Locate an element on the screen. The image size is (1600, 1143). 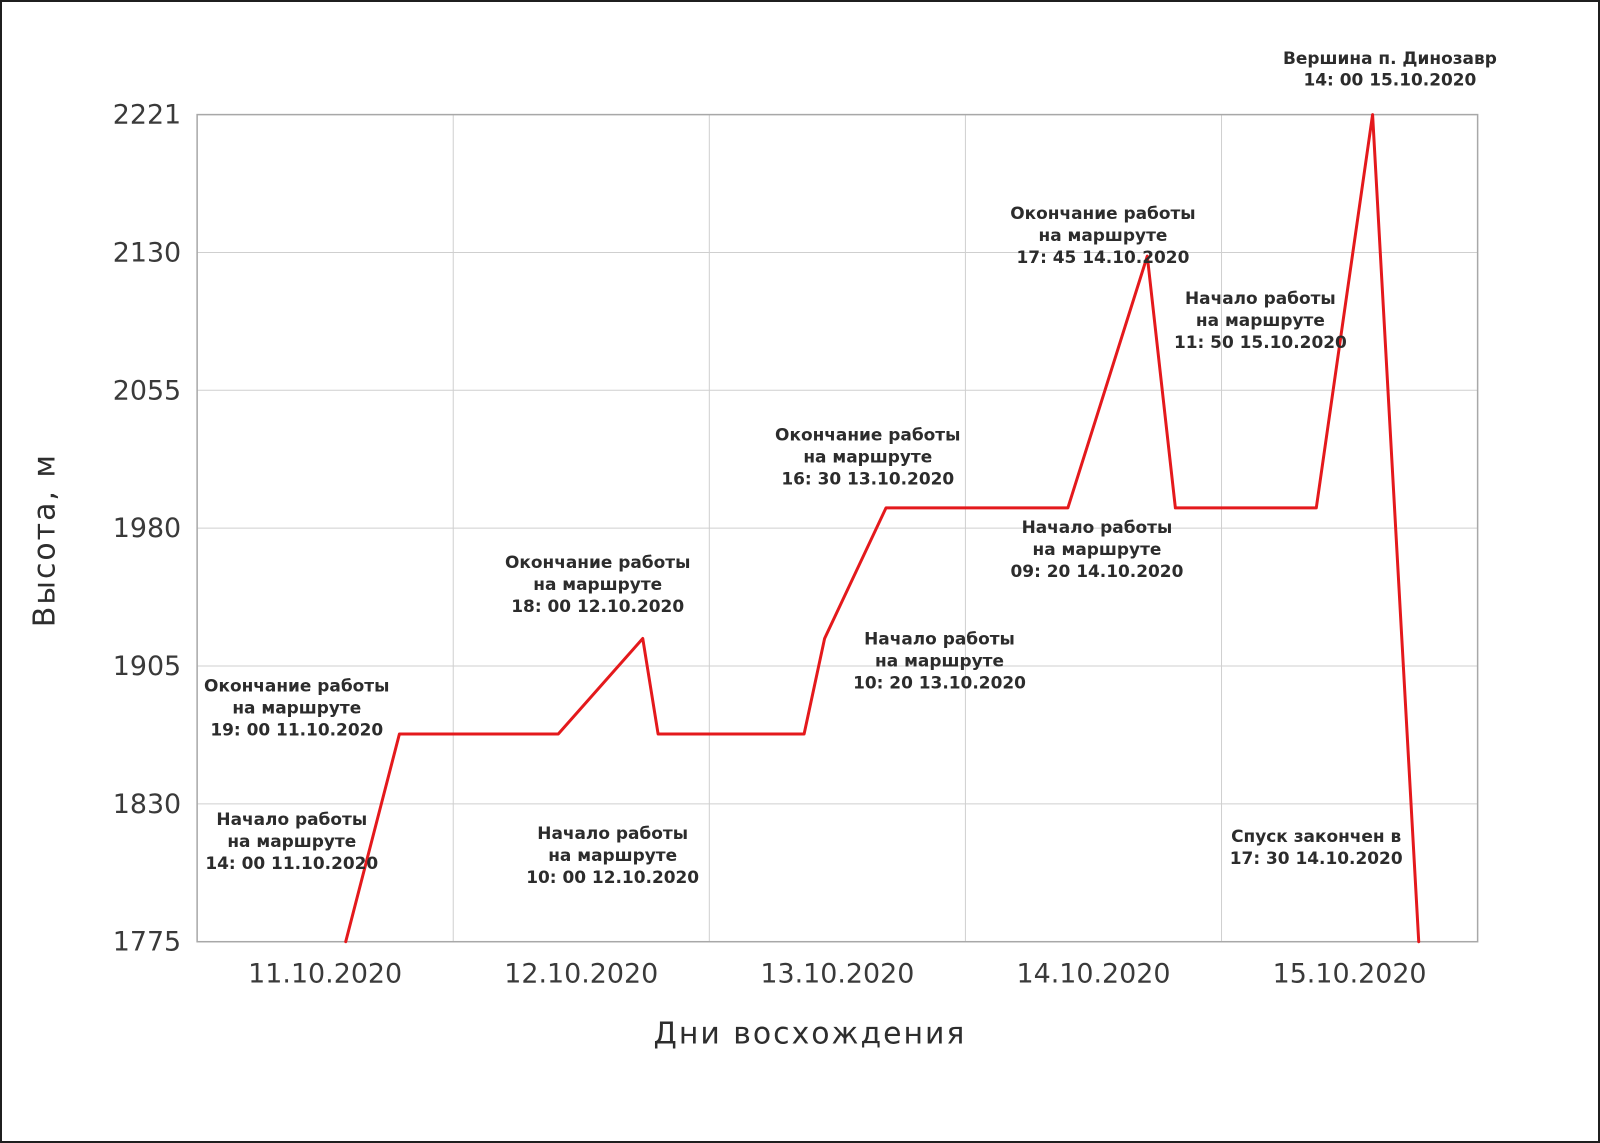
y-tick-label: 2130 is located at coordinates (147, 252).